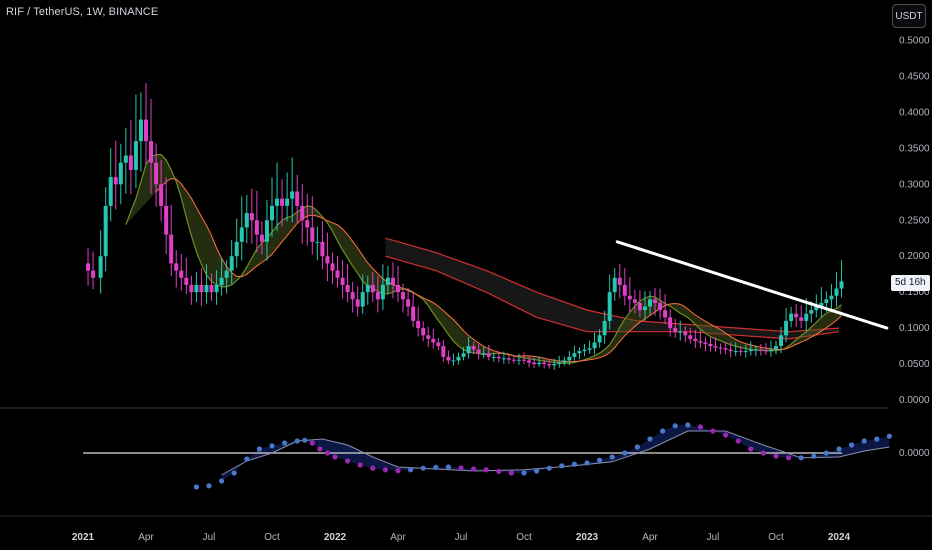 Image resolution: width=932 pixels, height=550 pixels. Describe the element at coordinates (752, 285) in the screenshot. I see `trendline` at that location.